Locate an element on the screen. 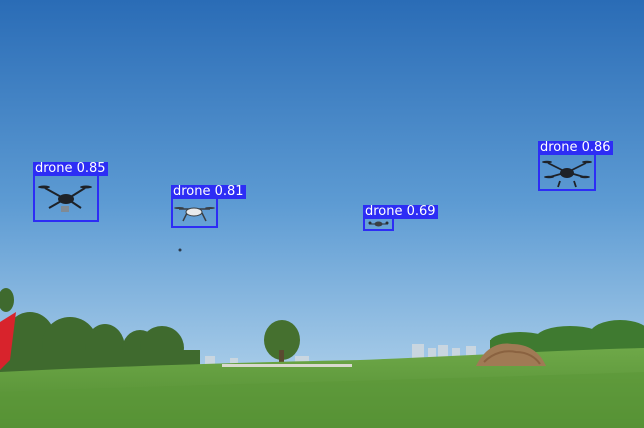  detection-box-1: drone 0.85 is located at coordinates (70, 192).